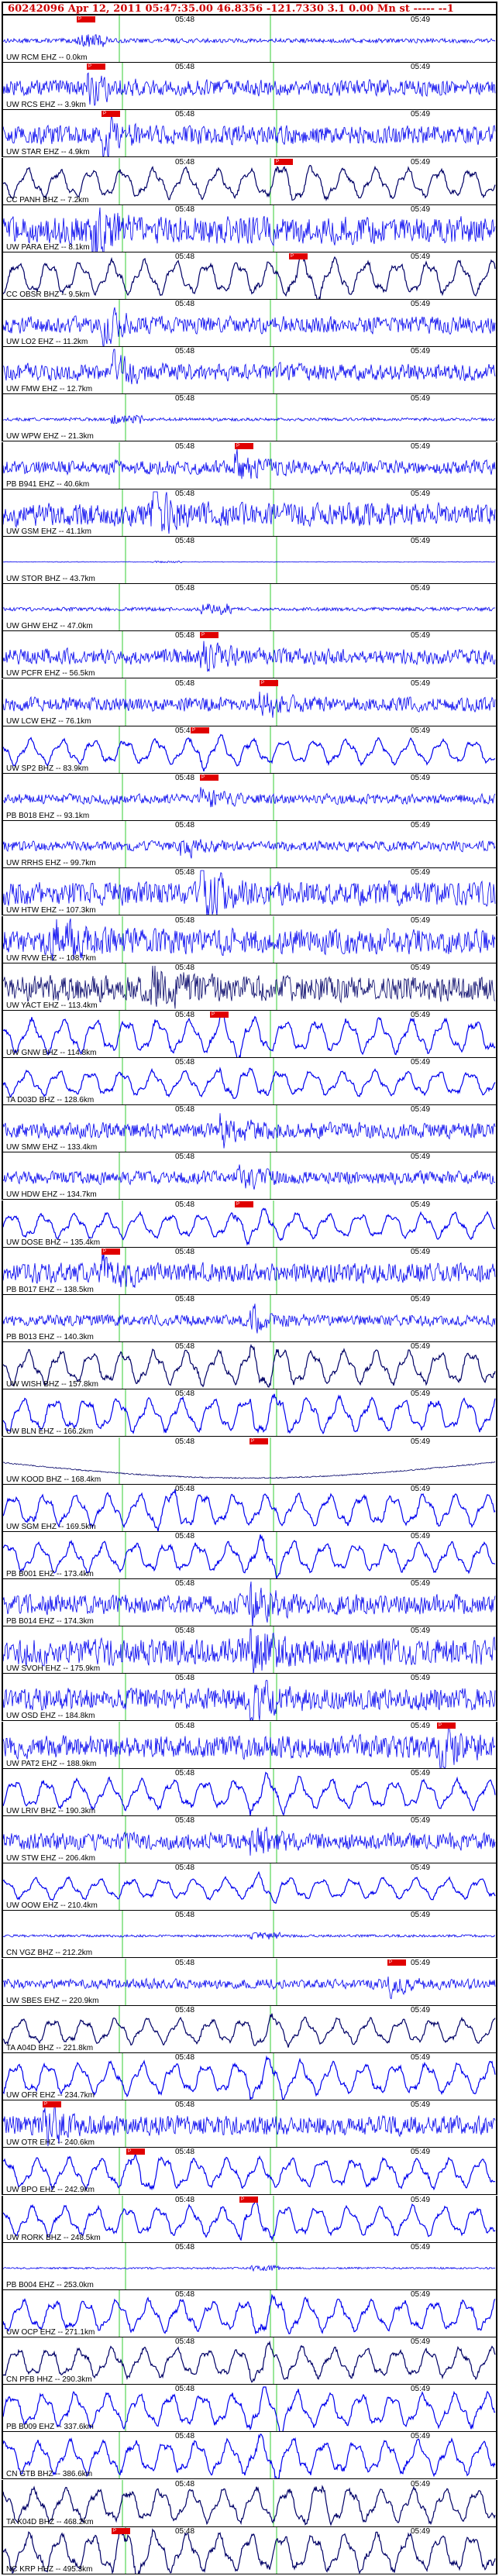 The width and height of the screenshot is (499, 2576). I want to click on station-label: PB B009 EHZ -- 337.6km, so click(50, 2427).